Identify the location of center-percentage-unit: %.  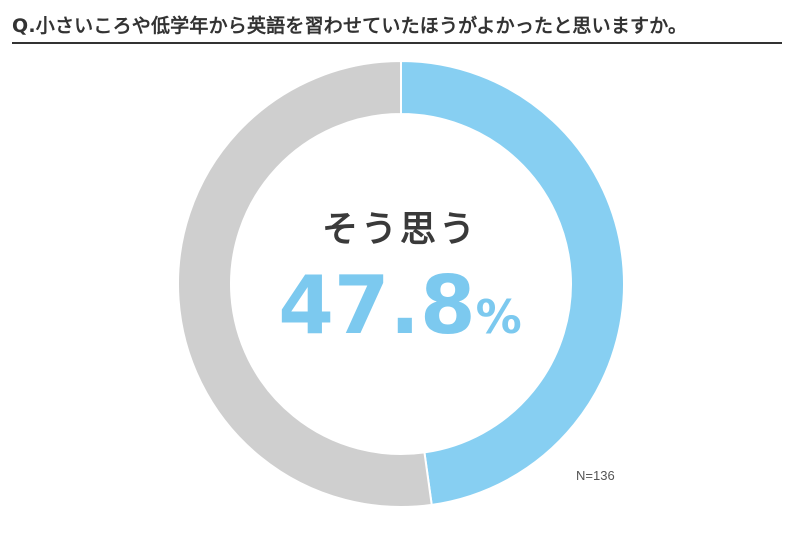
(498, 317).